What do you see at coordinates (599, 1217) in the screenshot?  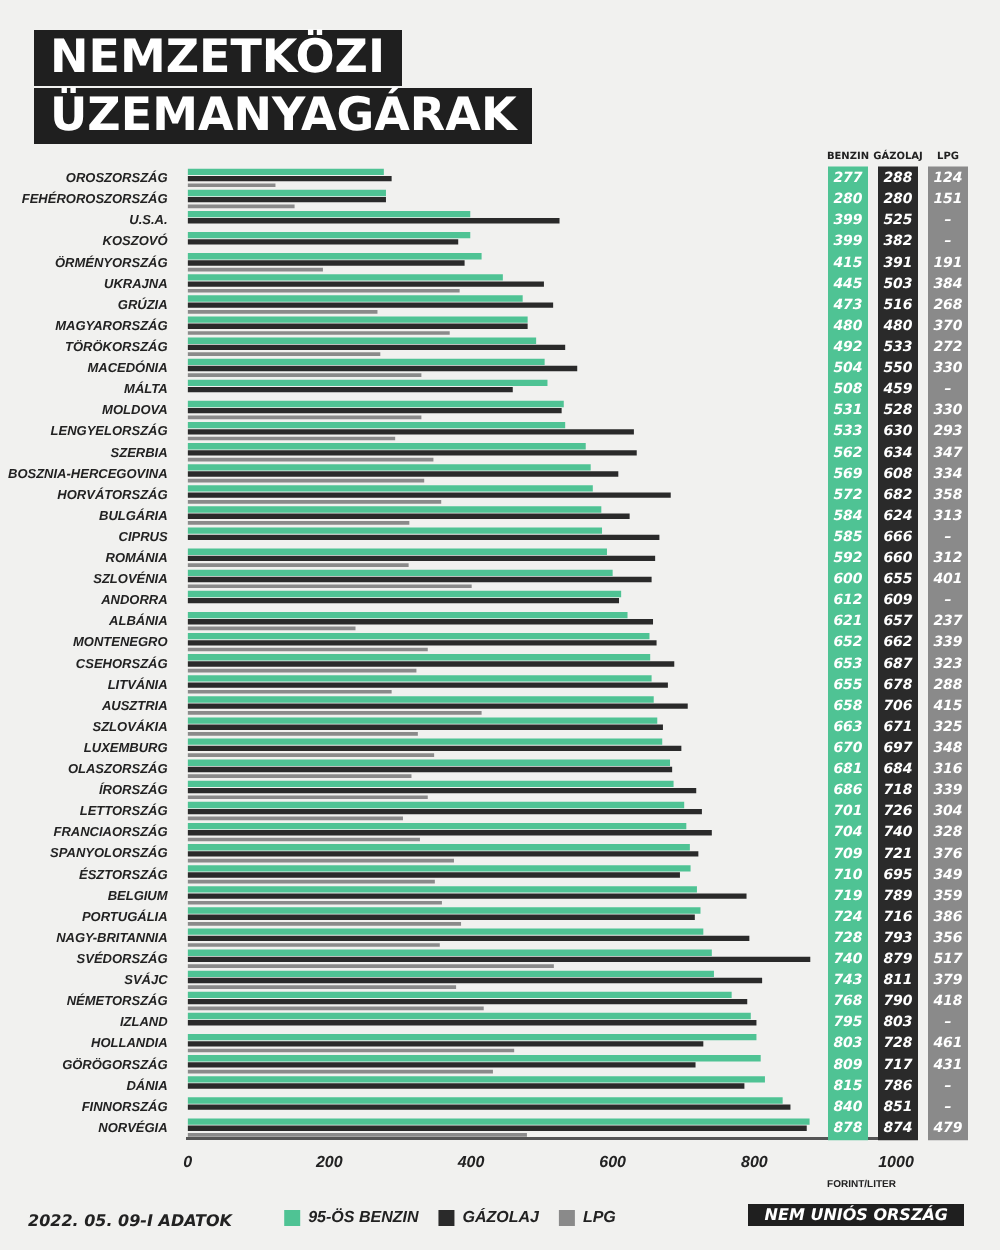 I see `legend-label: LPG` at bounding box center [599, 1217].